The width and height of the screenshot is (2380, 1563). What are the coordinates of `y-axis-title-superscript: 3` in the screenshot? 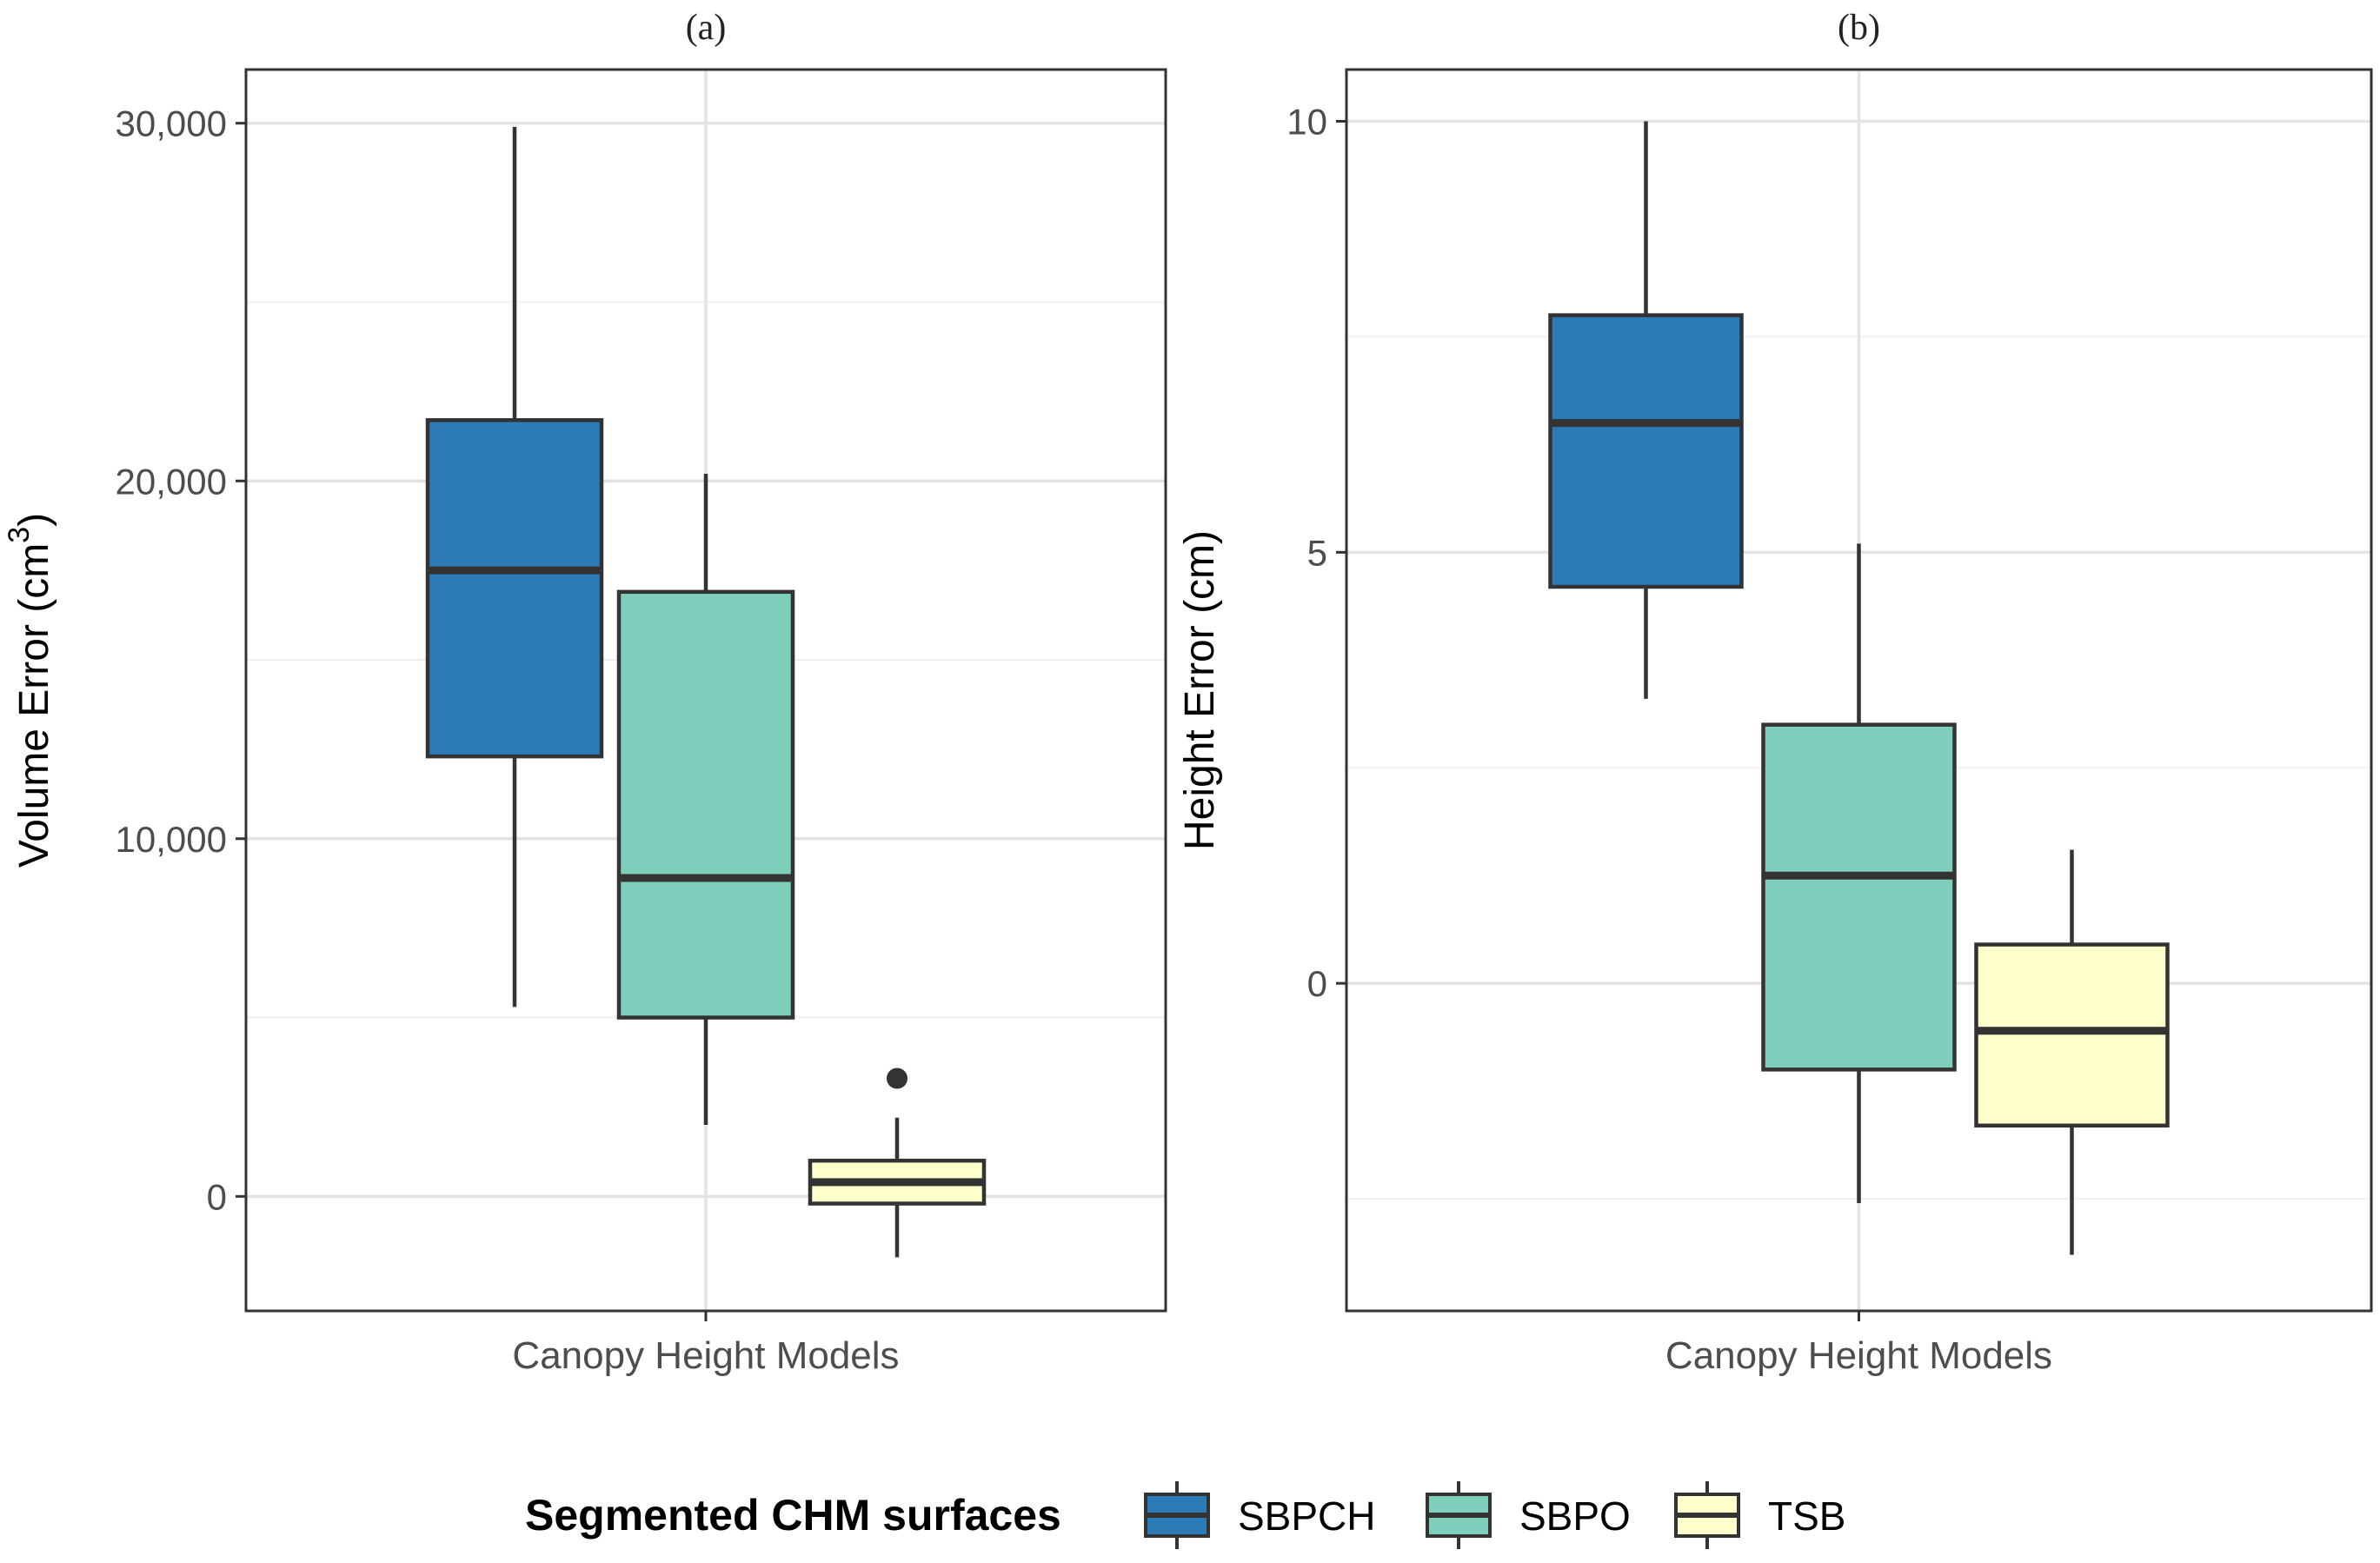 It's located at (19, 535).